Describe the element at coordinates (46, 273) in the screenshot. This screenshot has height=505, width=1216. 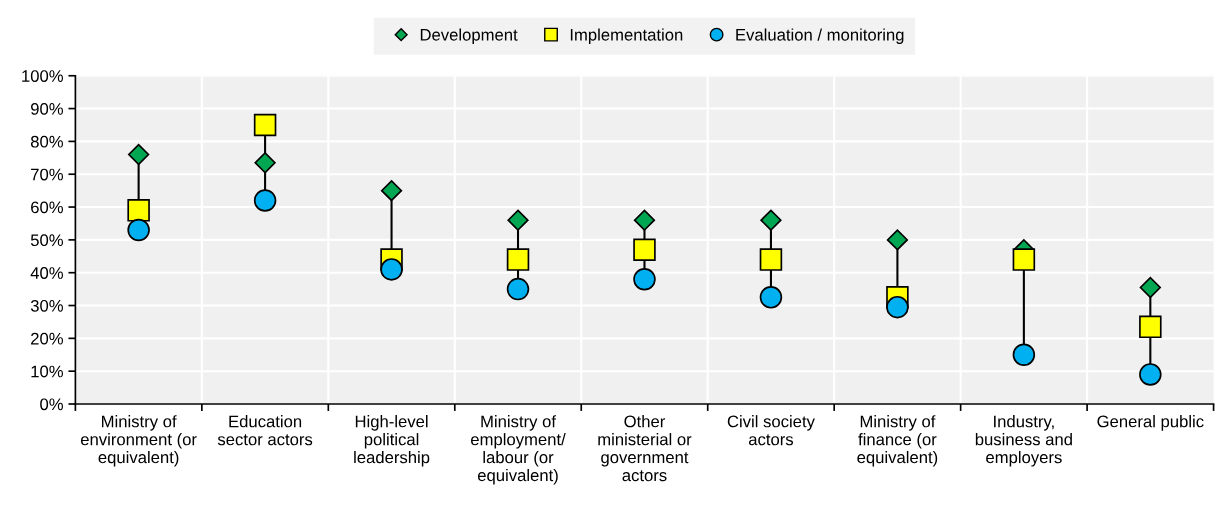
I see `y-tick-label: 40%` at that location.